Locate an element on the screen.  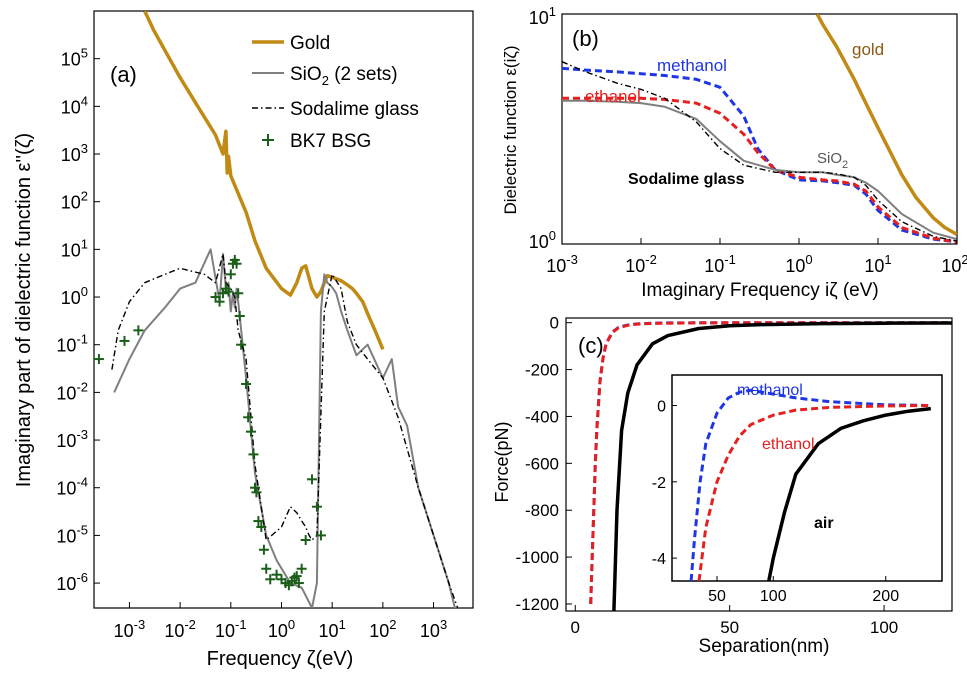
inset-y-tick-label: 0 is located at coordinates (661, 407).